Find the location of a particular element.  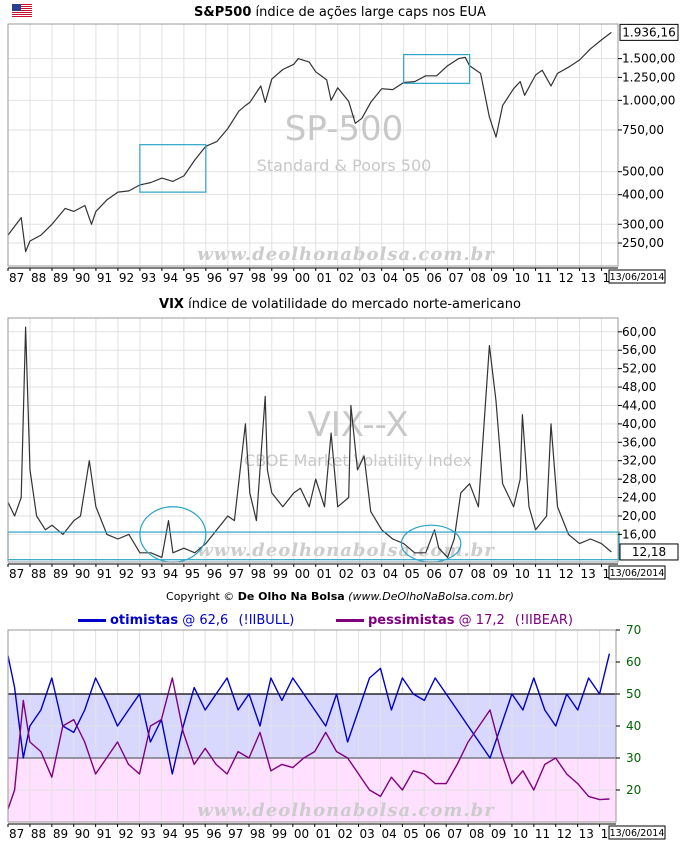

legend-bull-swatch is located at coordinates (92, 620).